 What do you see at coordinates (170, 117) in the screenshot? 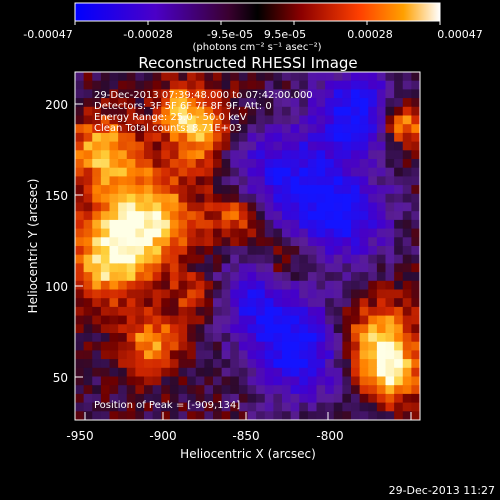
I see `info-line: Energy Range: 25.0 - 50.0 keV` at bounding box center [170, 117].